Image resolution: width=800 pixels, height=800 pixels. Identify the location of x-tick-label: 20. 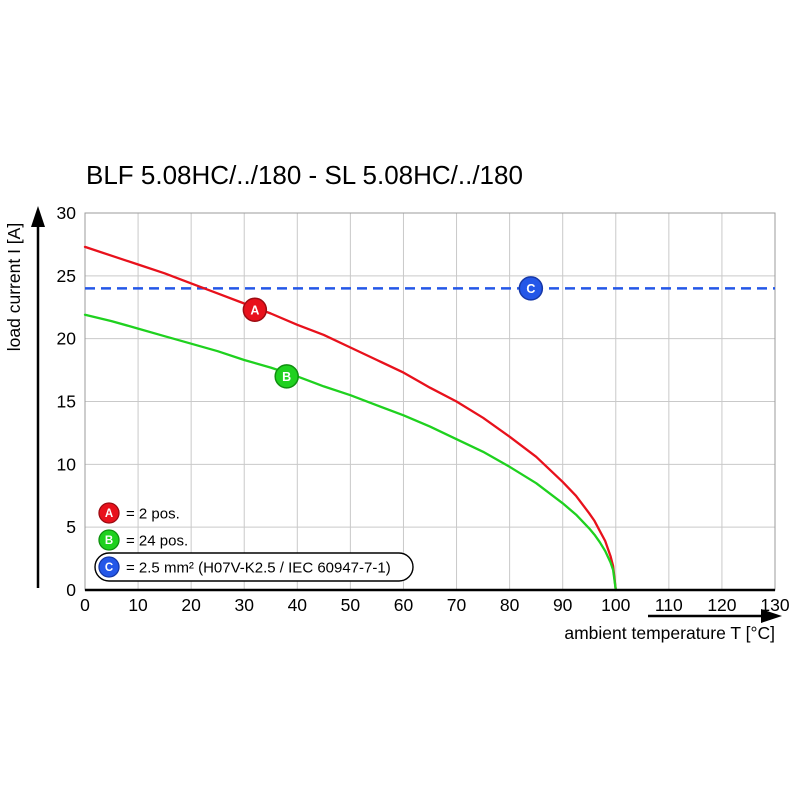
(191, 605).